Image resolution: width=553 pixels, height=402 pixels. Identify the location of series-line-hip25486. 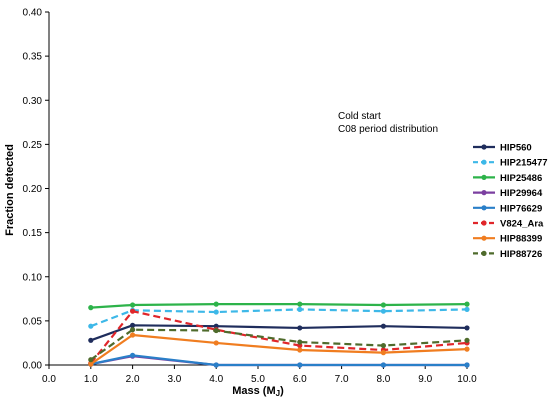
(279, 306).